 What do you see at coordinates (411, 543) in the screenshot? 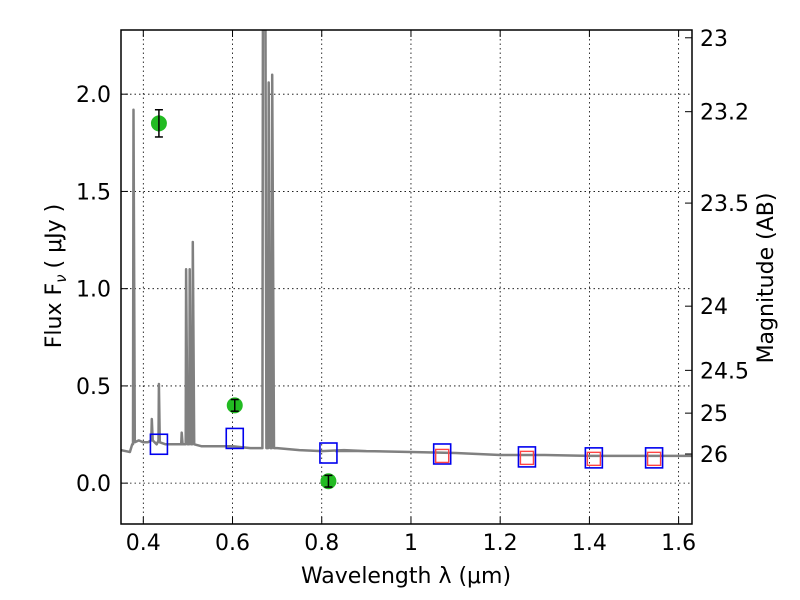
I see `x-tick-label: 1` at bounding box center [411, 543].